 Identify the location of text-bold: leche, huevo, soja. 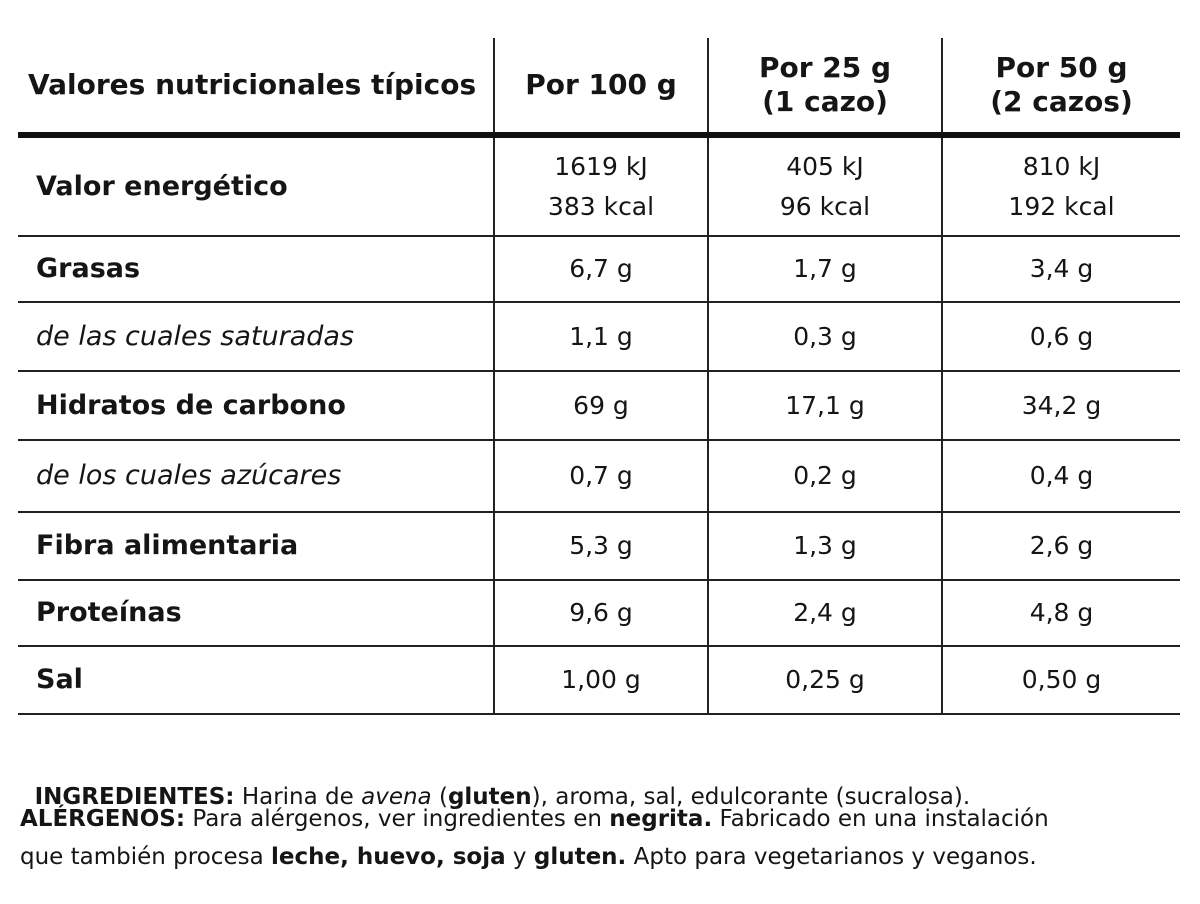
(388, 857).